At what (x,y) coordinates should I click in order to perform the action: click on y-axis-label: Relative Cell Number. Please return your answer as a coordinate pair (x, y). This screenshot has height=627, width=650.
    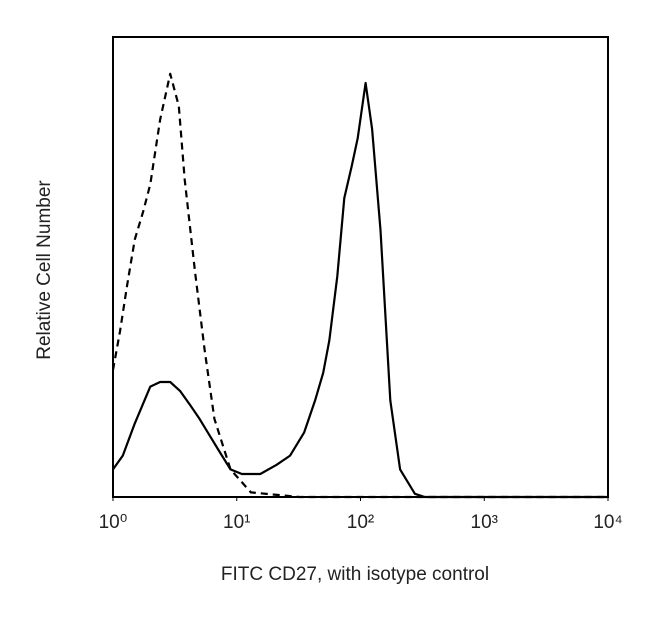
    Looking at the image, I should click on (44, 270).